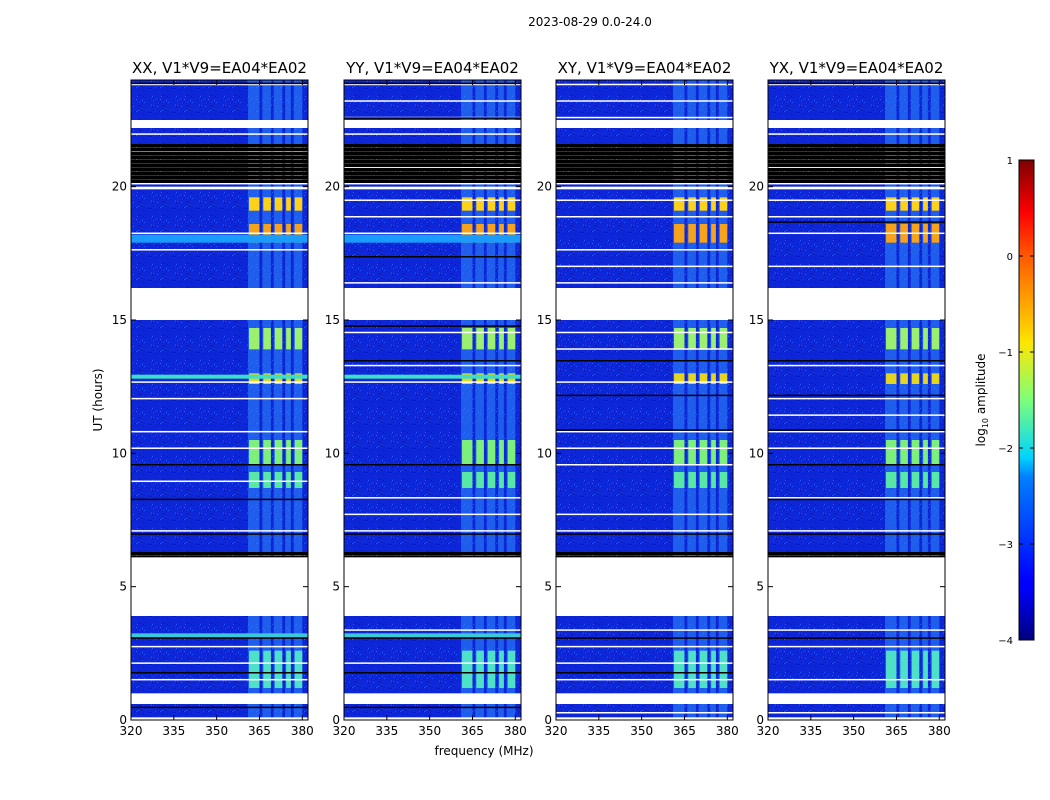 Image resolution: width=1050 pixels, height=800 pixels. Describe the element at coordinates (981, 437) in the screenshot. I see `colorbar-label-main: log` at that location.